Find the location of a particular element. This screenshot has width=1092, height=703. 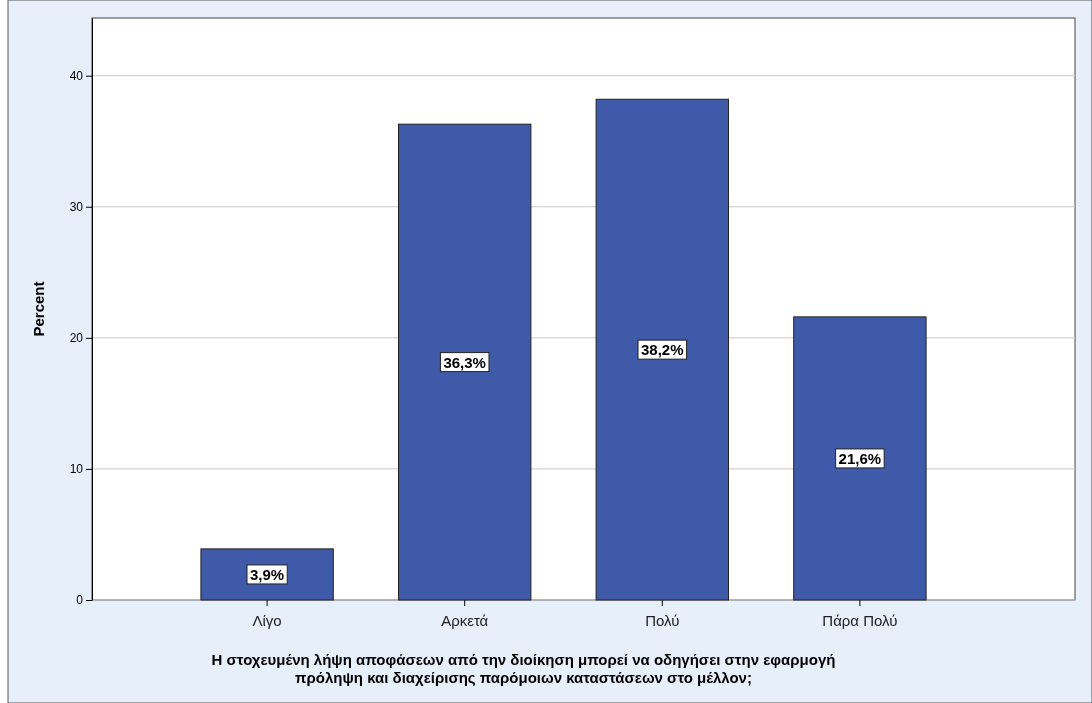

y-axis-title: Percent is located at coordinates (38, 309).